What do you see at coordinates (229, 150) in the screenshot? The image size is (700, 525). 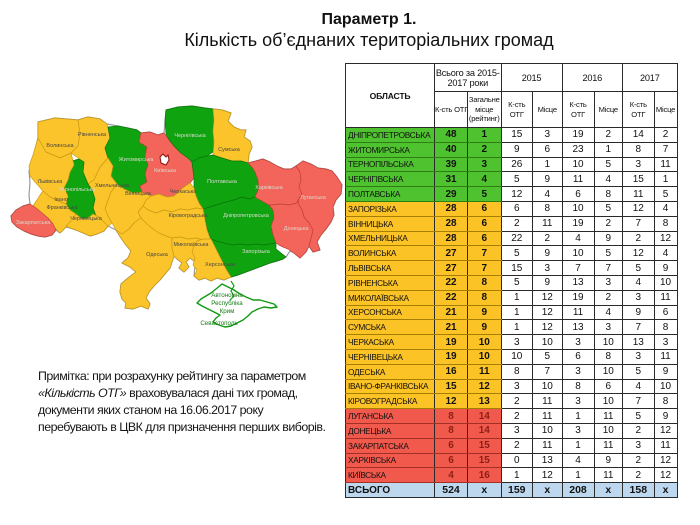 I see `svg-text: Сумська` at bounding box center [229, 150].